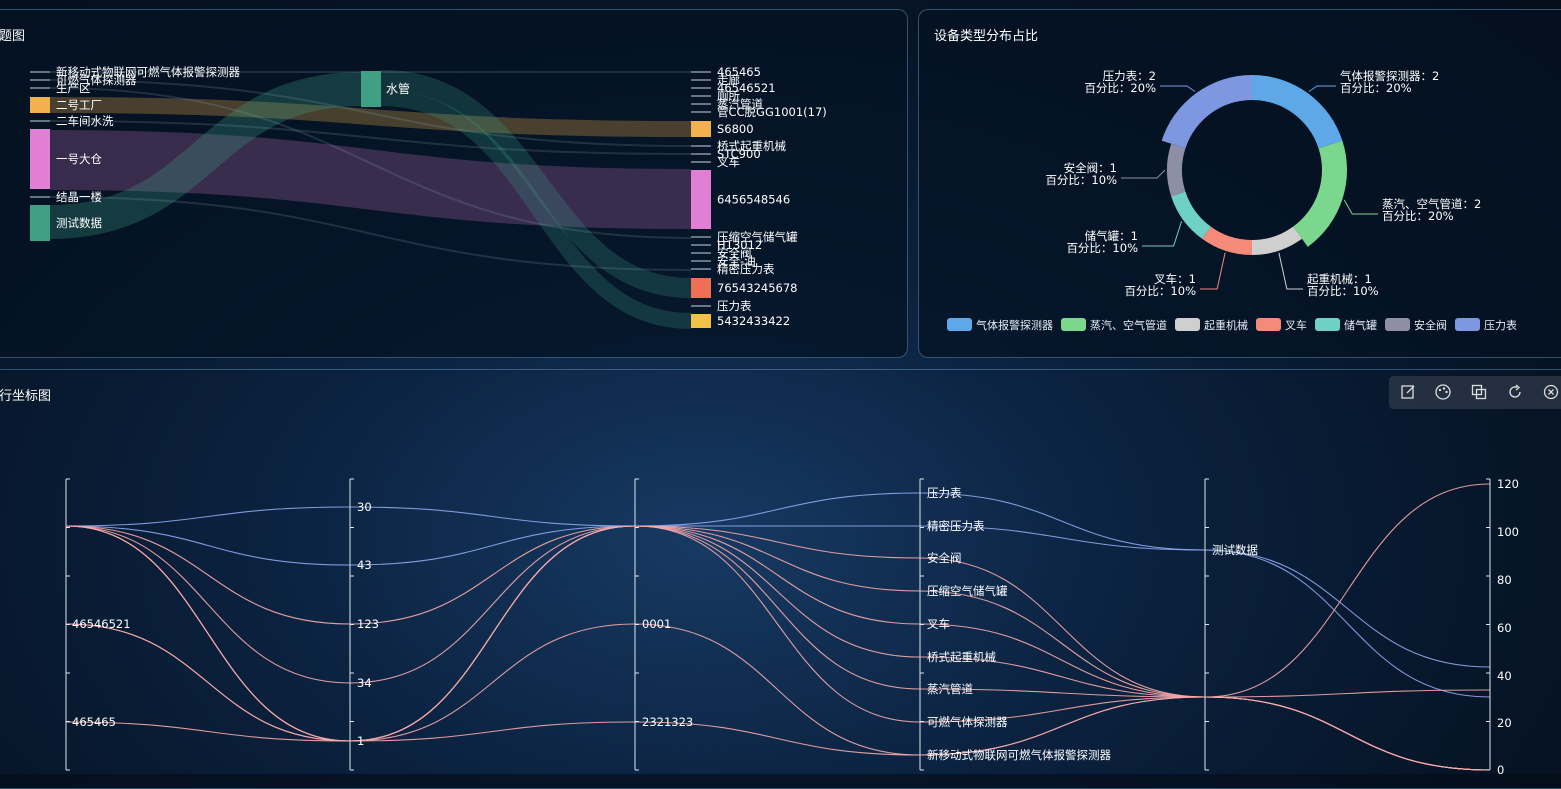 This screenshot has height=789, width=1561. What do you see at coordinates (1515, 392) in the screenshot?
I see `refresh-icon` at bounding box center [1515, 392].